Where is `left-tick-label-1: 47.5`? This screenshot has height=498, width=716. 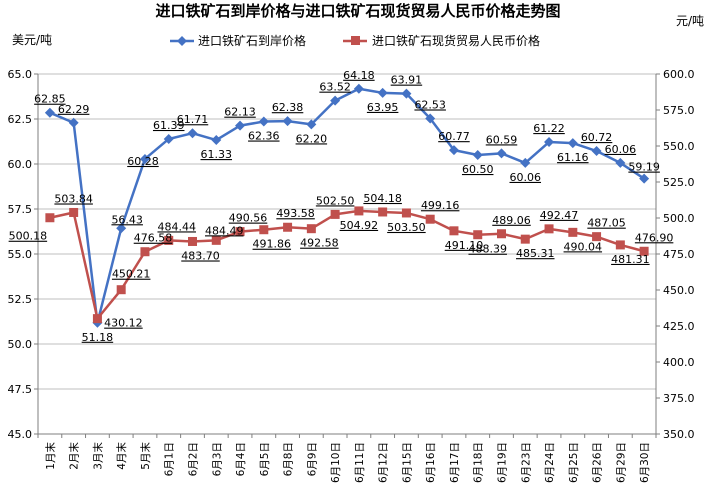 left-tick-label-1: 47.5 is located at coordinates (20, 389).